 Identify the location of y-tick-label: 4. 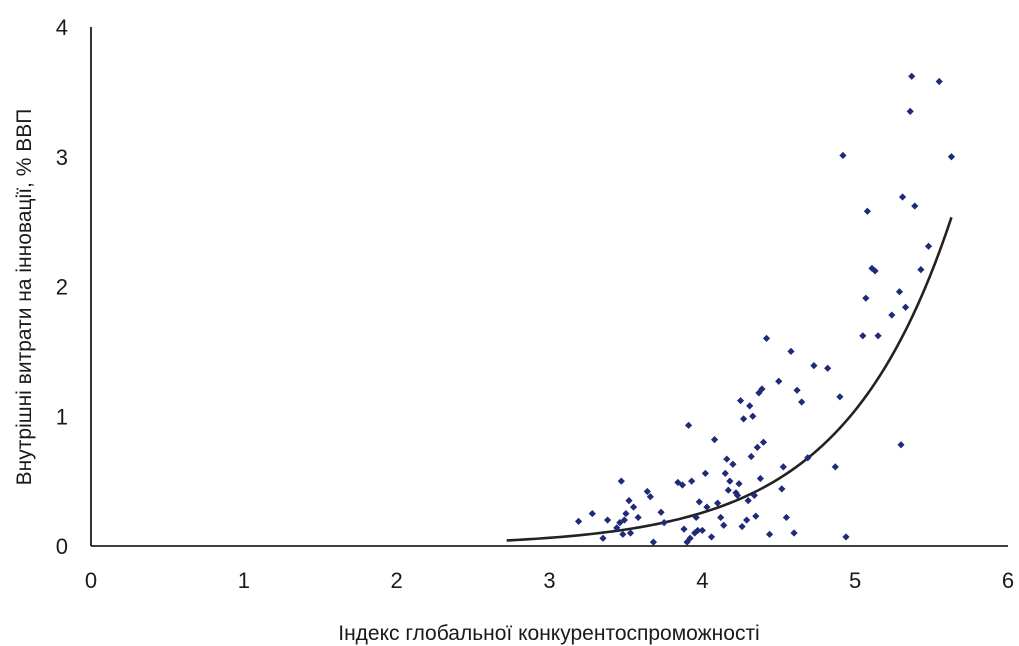
(62, 27).